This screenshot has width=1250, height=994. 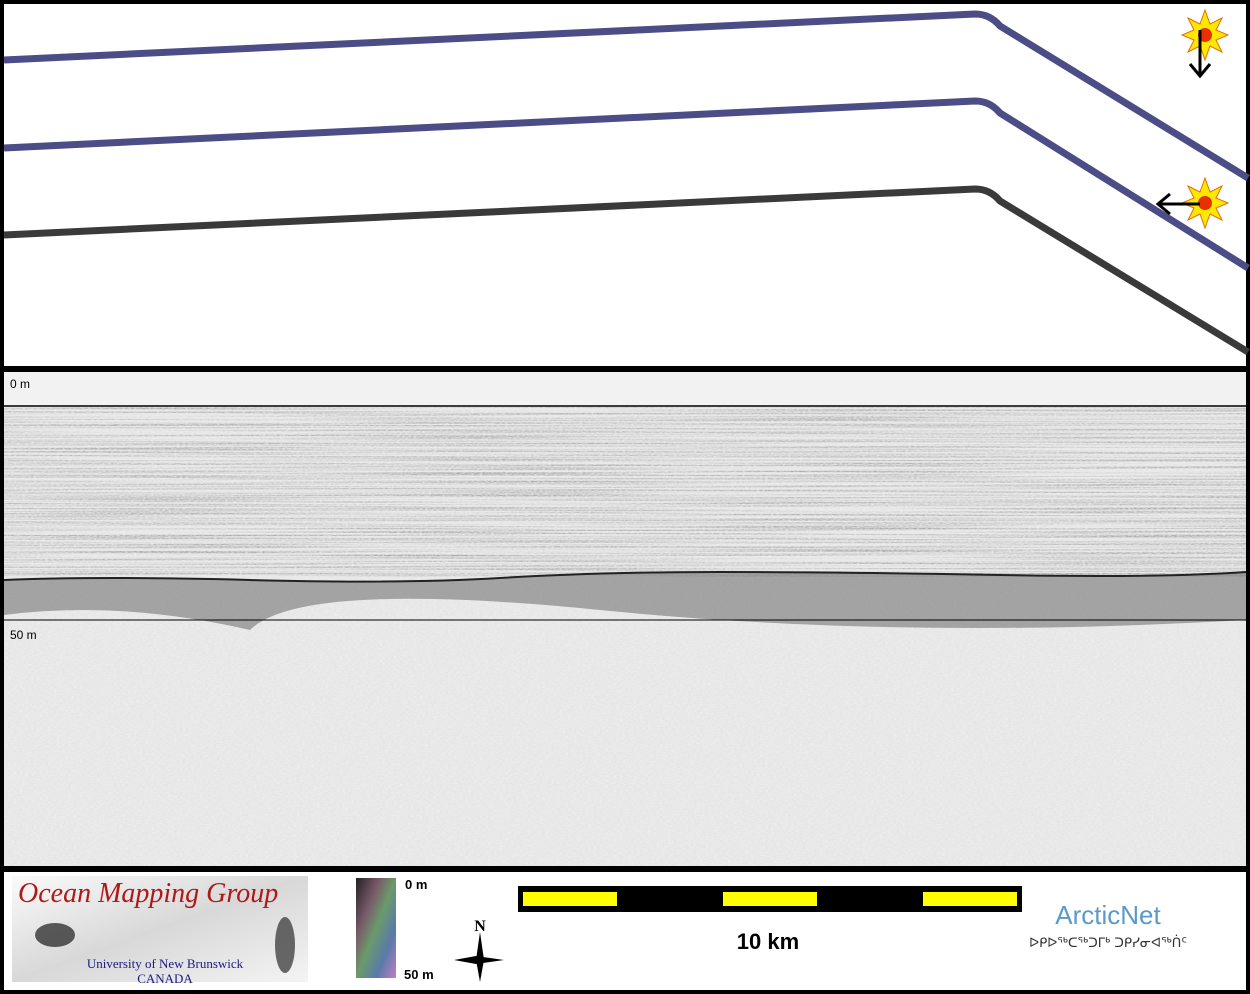 What do you see at coordinates (20, 384) in the screenshot?
I see `depth-label: 0 m` at bounding box center [20, 384].